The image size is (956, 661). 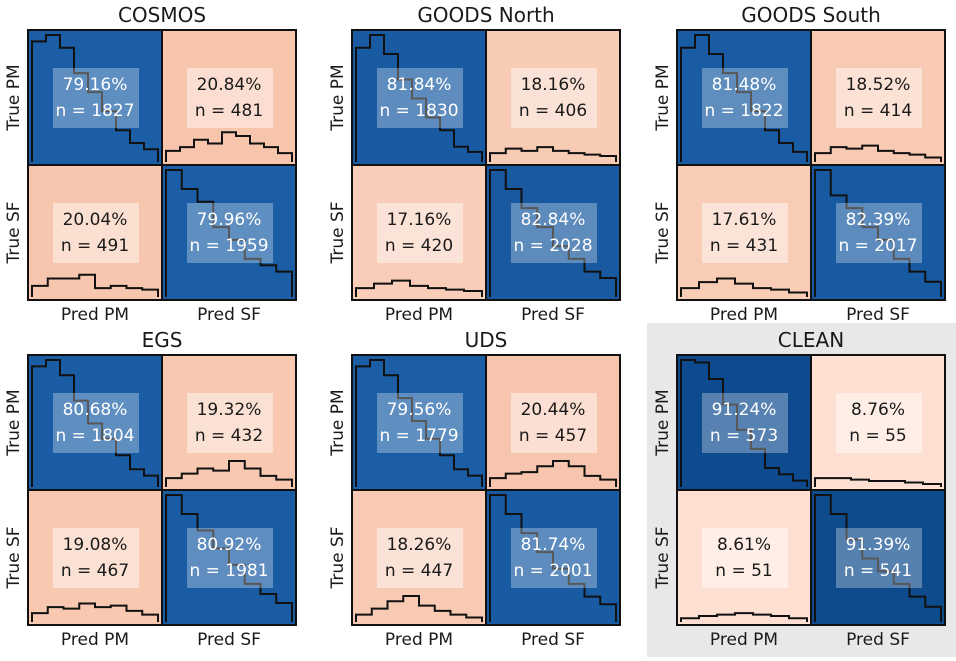 I want to click on cell-count: n = 1981, so click(x=228, y=571).